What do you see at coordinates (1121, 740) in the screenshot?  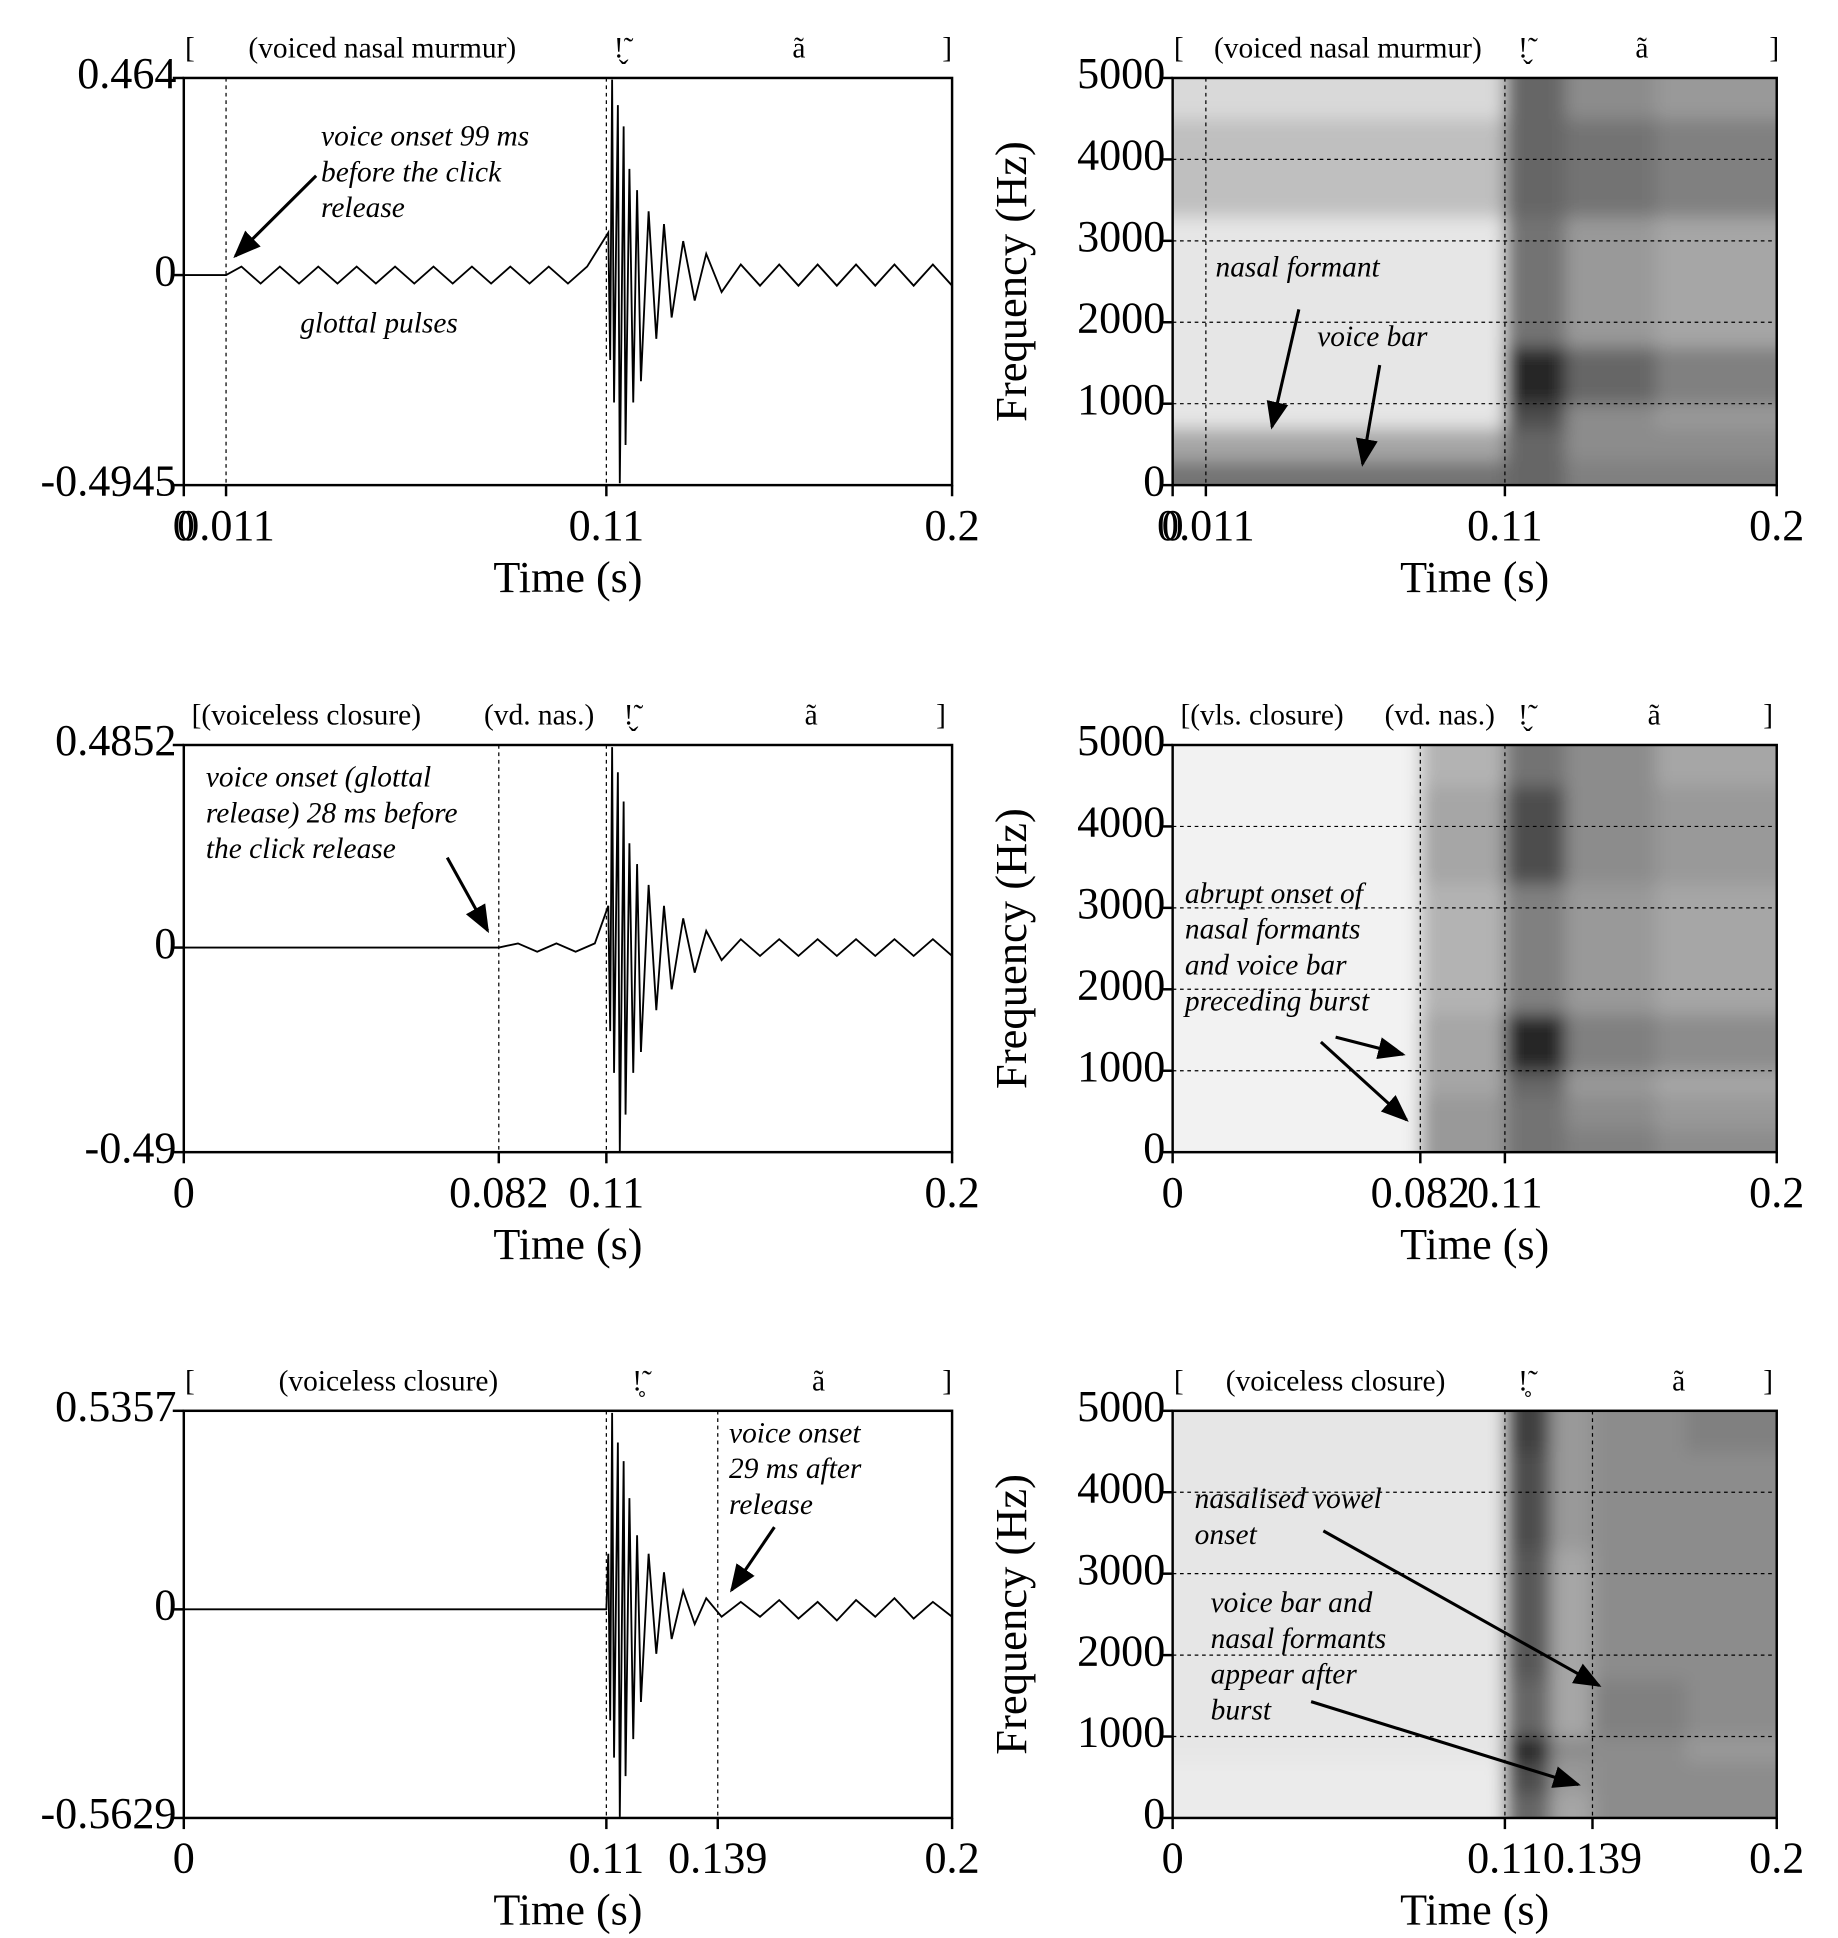 I see `y-tick-label: 5000` at bounding box center [1121, 740].